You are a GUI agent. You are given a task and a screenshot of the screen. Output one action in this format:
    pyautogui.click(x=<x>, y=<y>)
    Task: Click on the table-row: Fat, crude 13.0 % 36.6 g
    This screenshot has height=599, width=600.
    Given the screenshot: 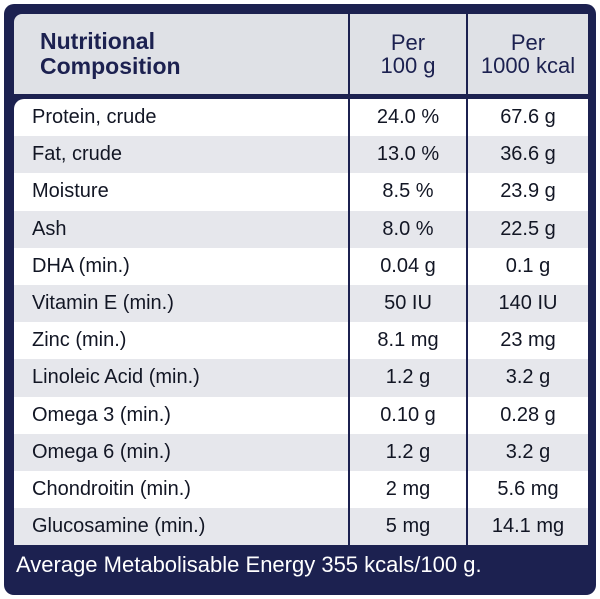 What is the action you would take?
    pyautogui.click(x=301, y=155)
    